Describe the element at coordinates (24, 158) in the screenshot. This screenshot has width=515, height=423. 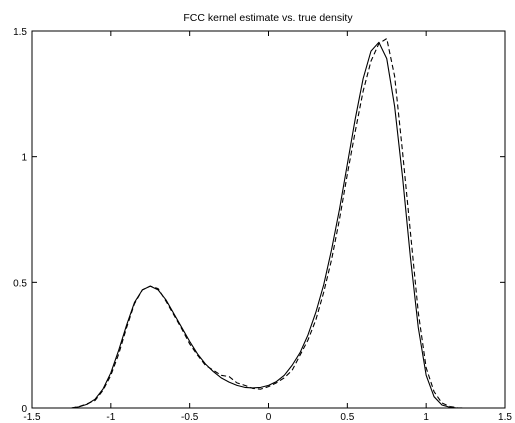
I see `y-tick-label: 1` at that location.